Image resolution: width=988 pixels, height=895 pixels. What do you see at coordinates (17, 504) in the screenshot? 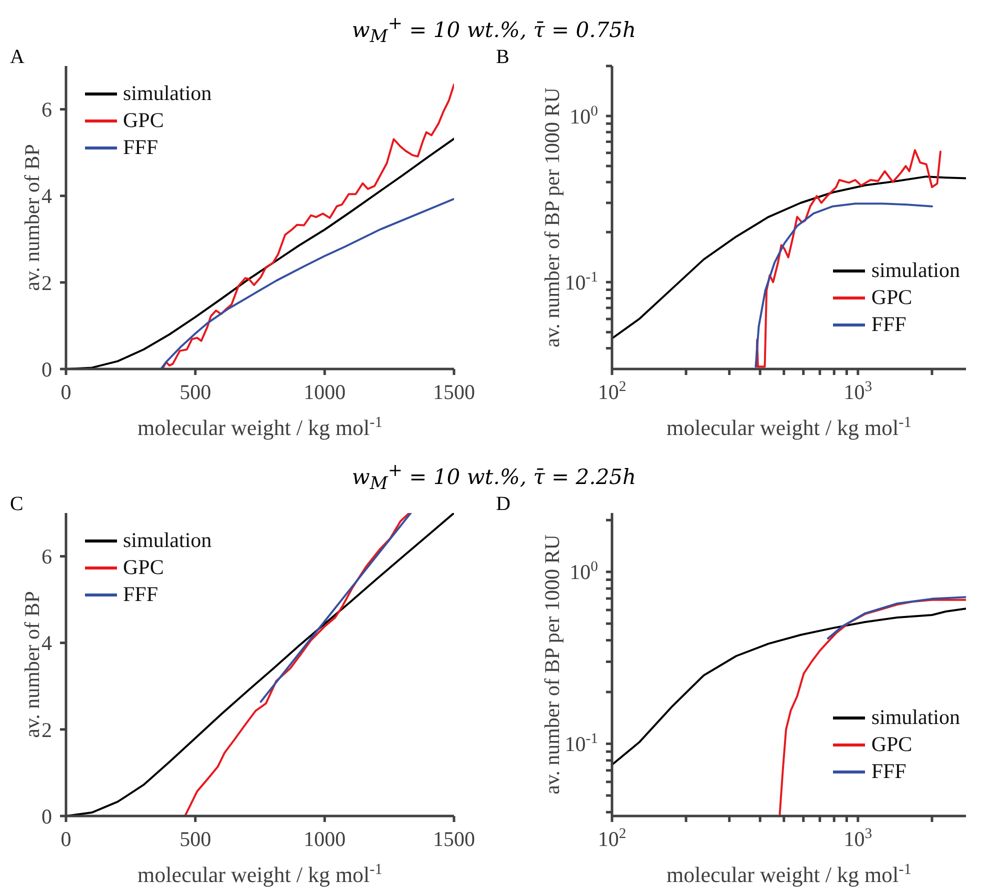
I see `text: C` at bounding box center [17, 504].